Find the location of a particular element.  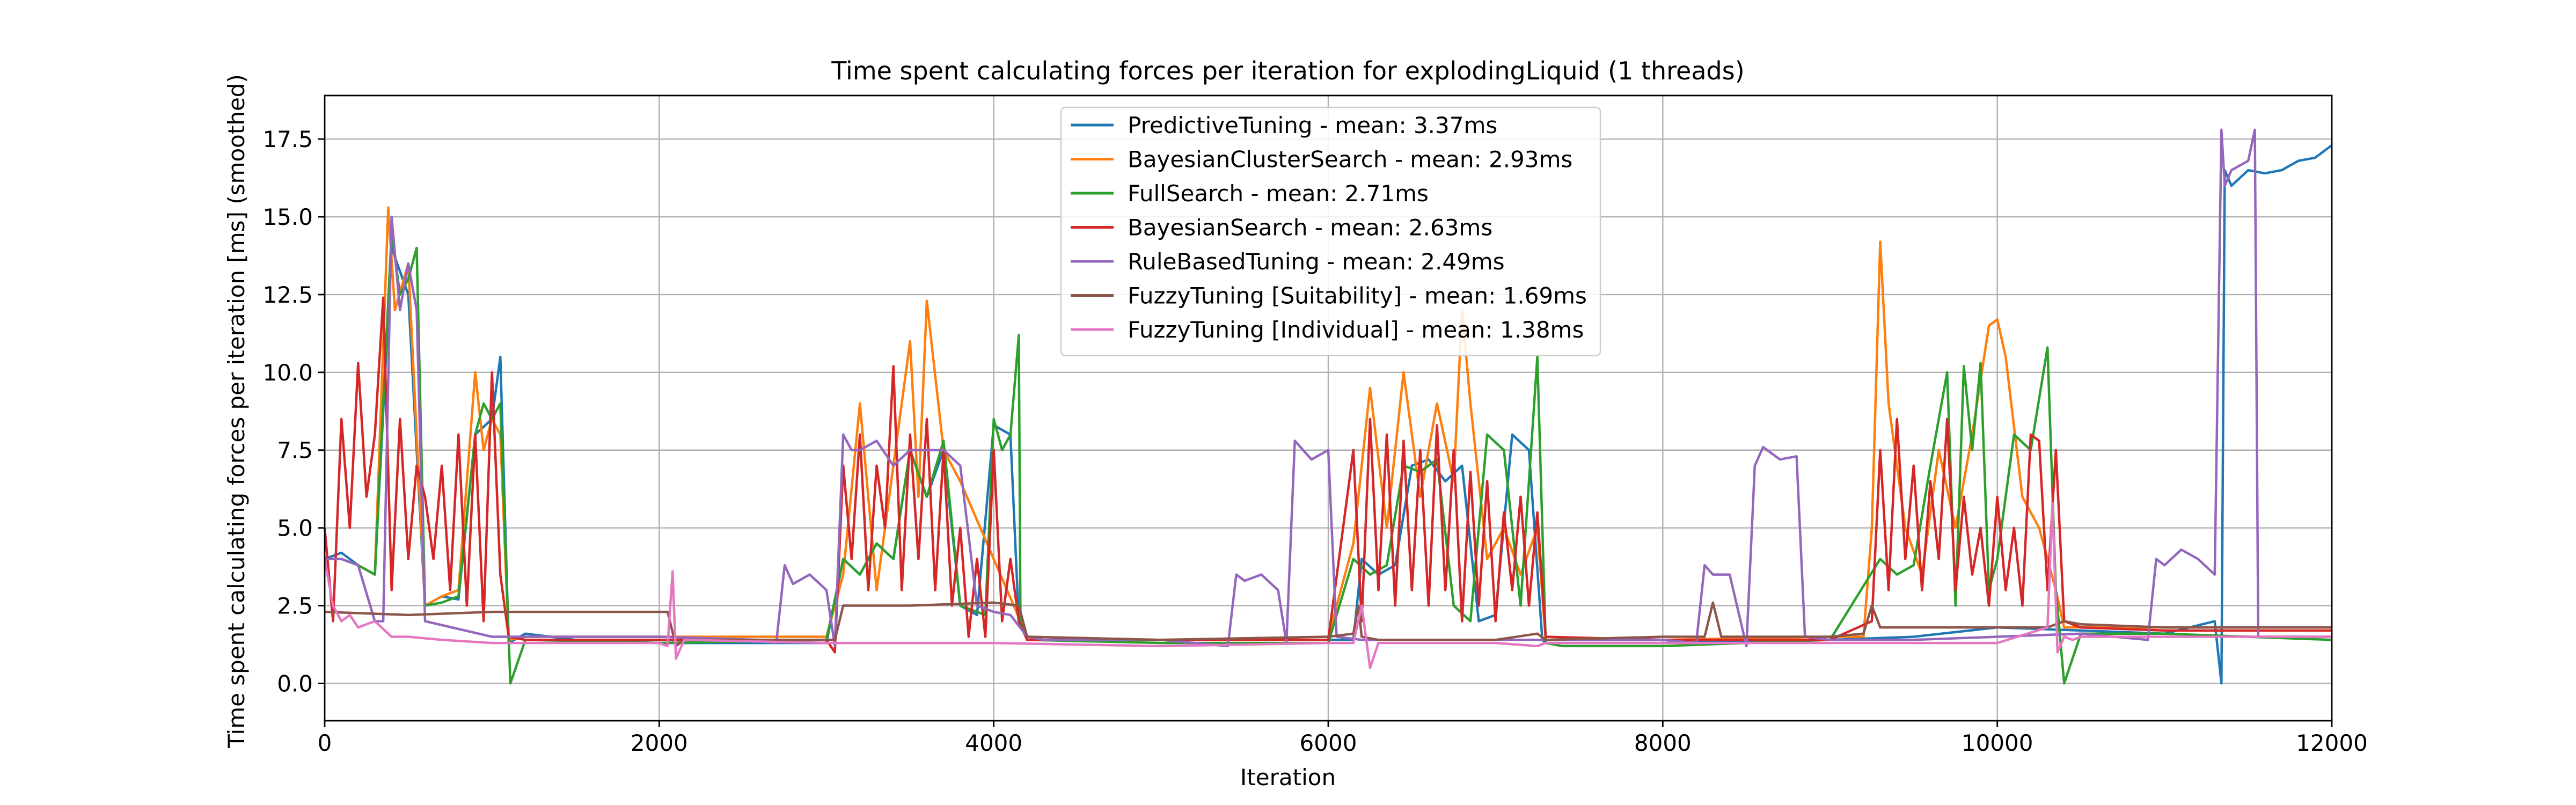

x-tick-label: 6000 is located at coordinates (1328, 743).